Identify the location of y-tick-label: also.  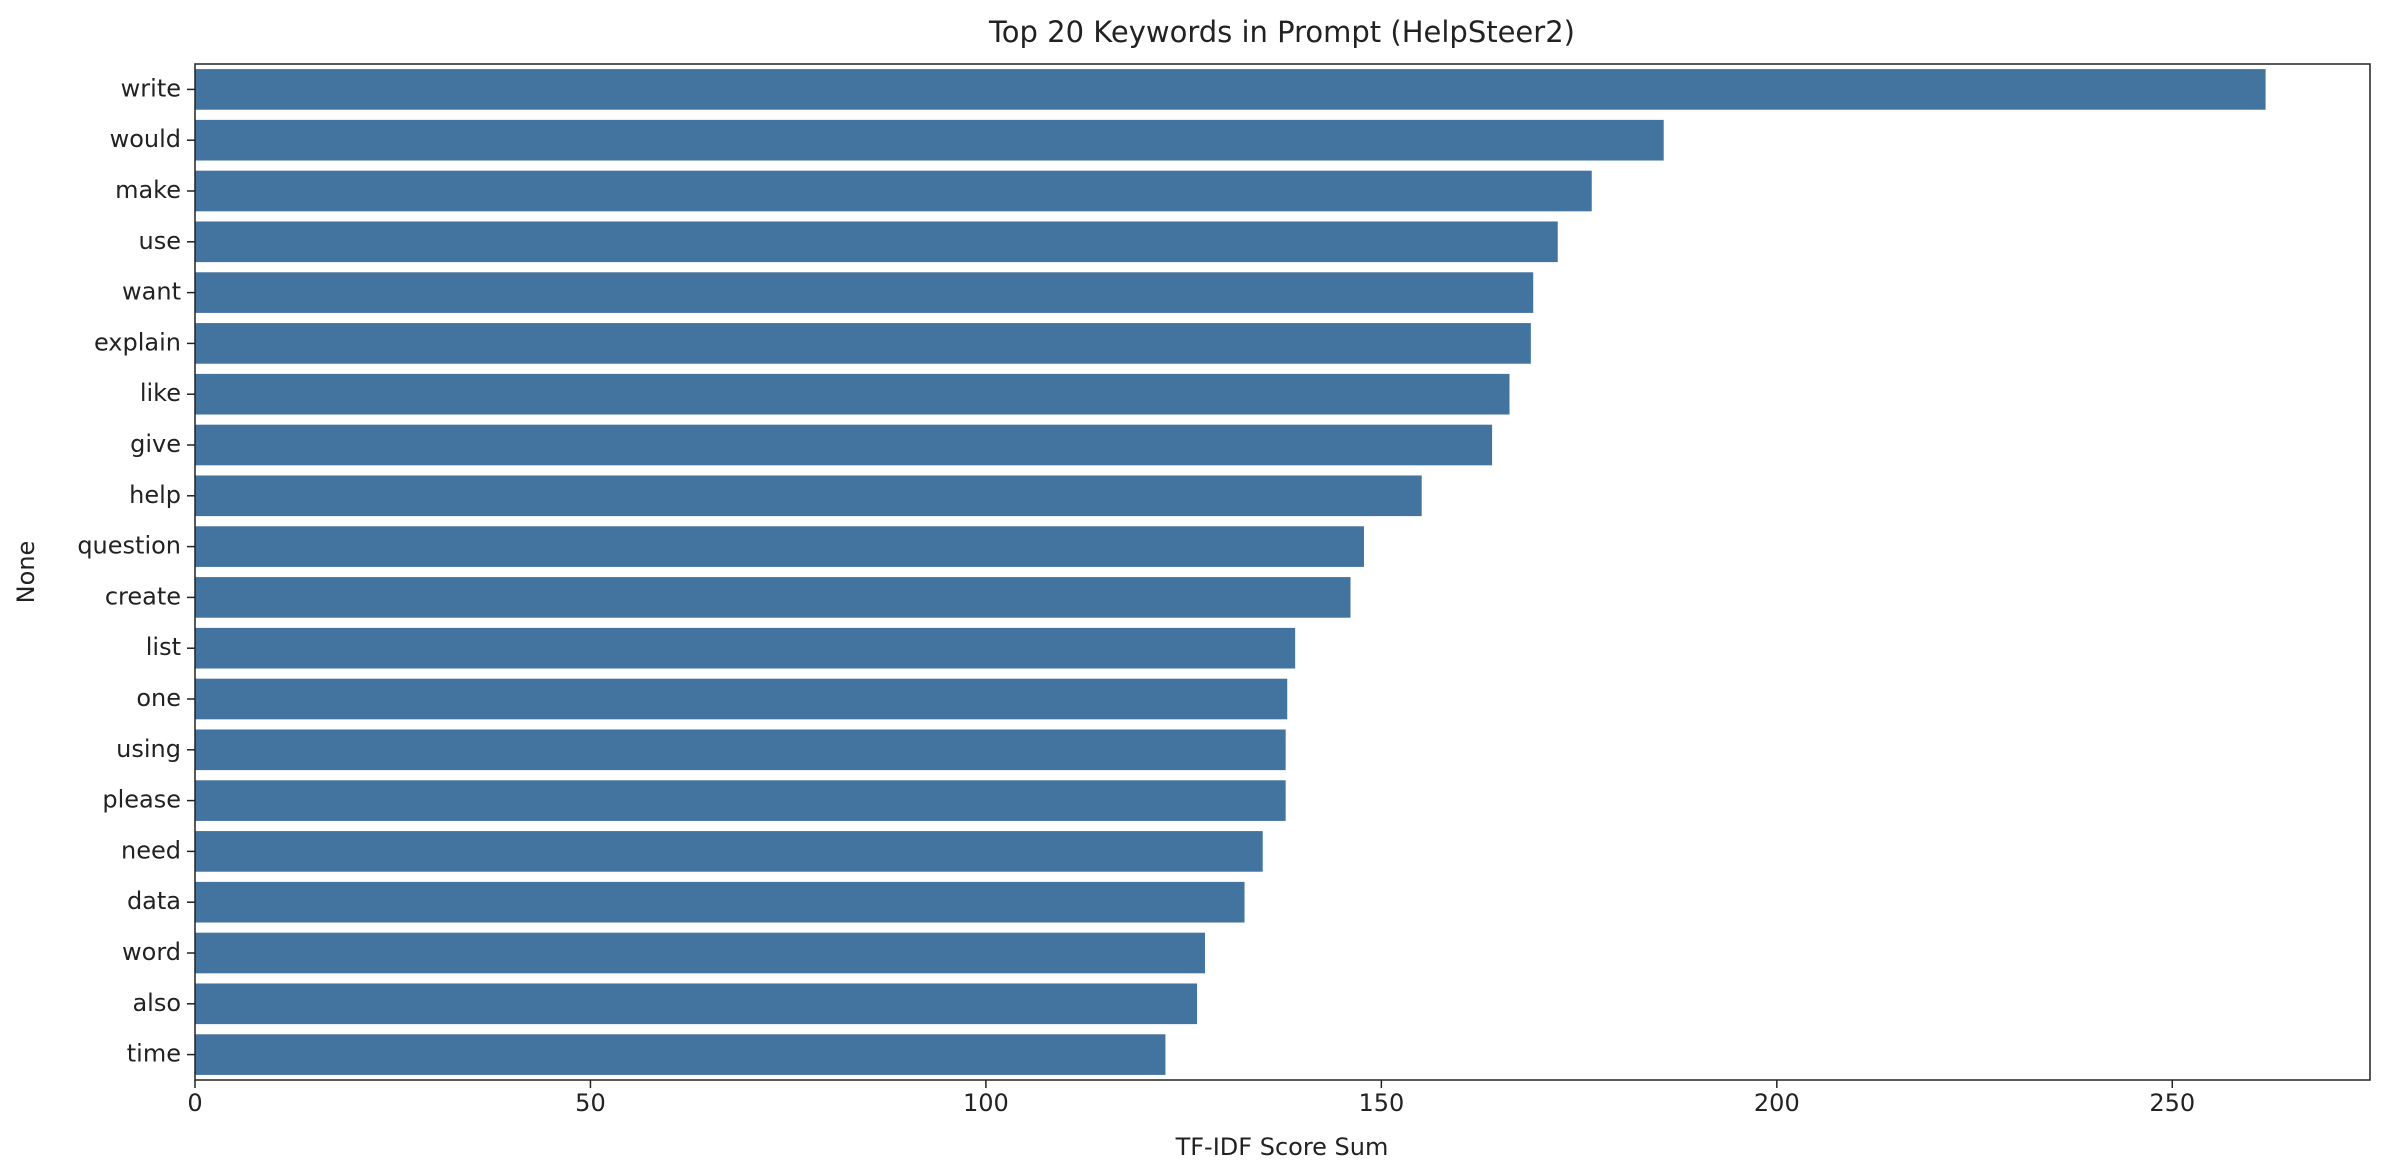
(156, 1003).